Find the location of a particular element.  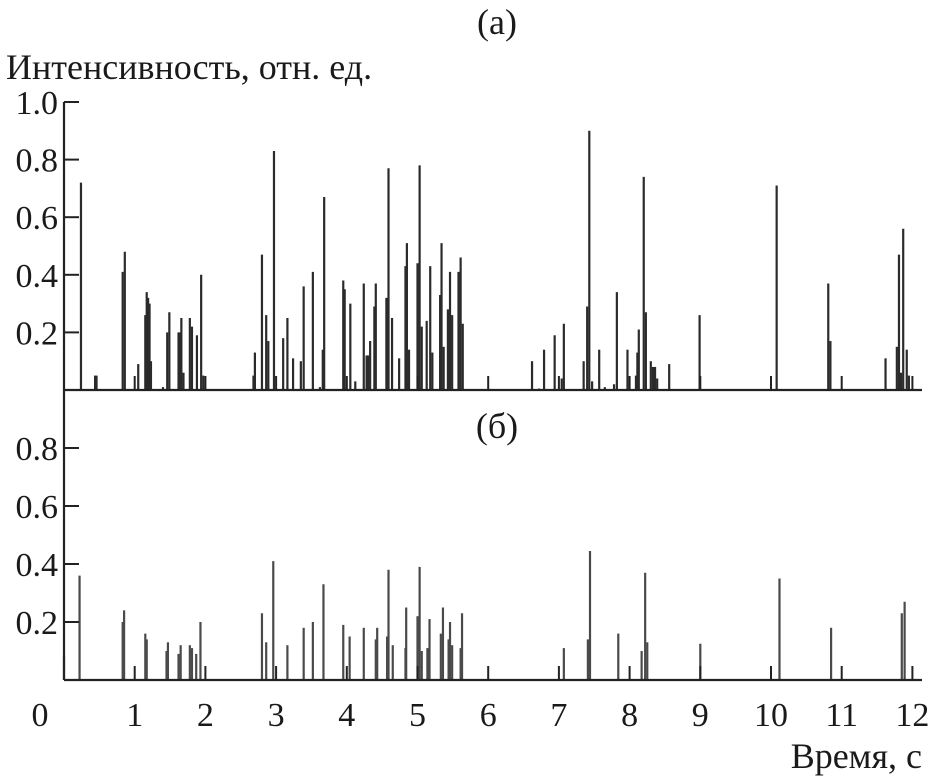

x-tick-label: 1 is located at coordinates (134, 715).